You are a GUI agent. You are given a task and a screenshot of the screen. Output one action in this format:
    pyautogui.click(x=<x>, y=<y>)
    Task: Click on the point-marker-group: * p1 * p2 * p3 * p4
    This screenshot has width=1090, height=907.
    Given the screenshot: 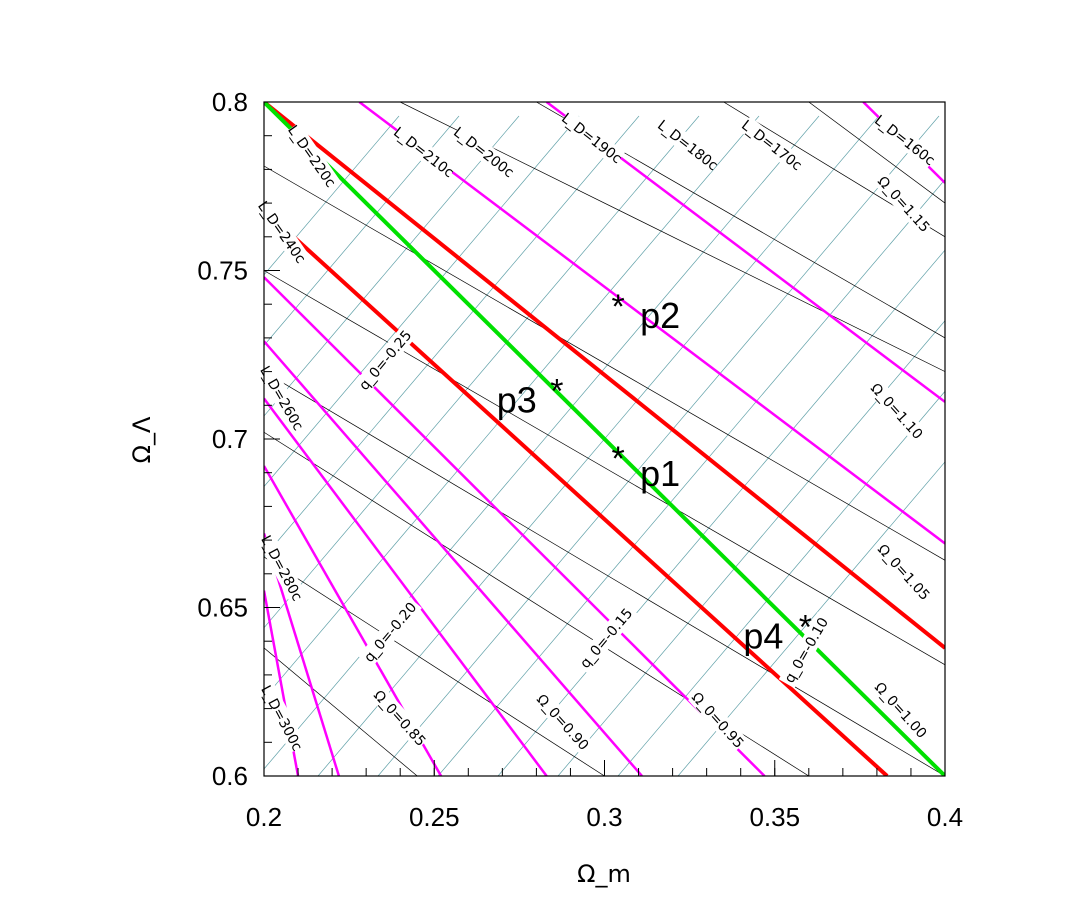 What is the action you would take?
    pyautogui.click(x=654, y=472)
    